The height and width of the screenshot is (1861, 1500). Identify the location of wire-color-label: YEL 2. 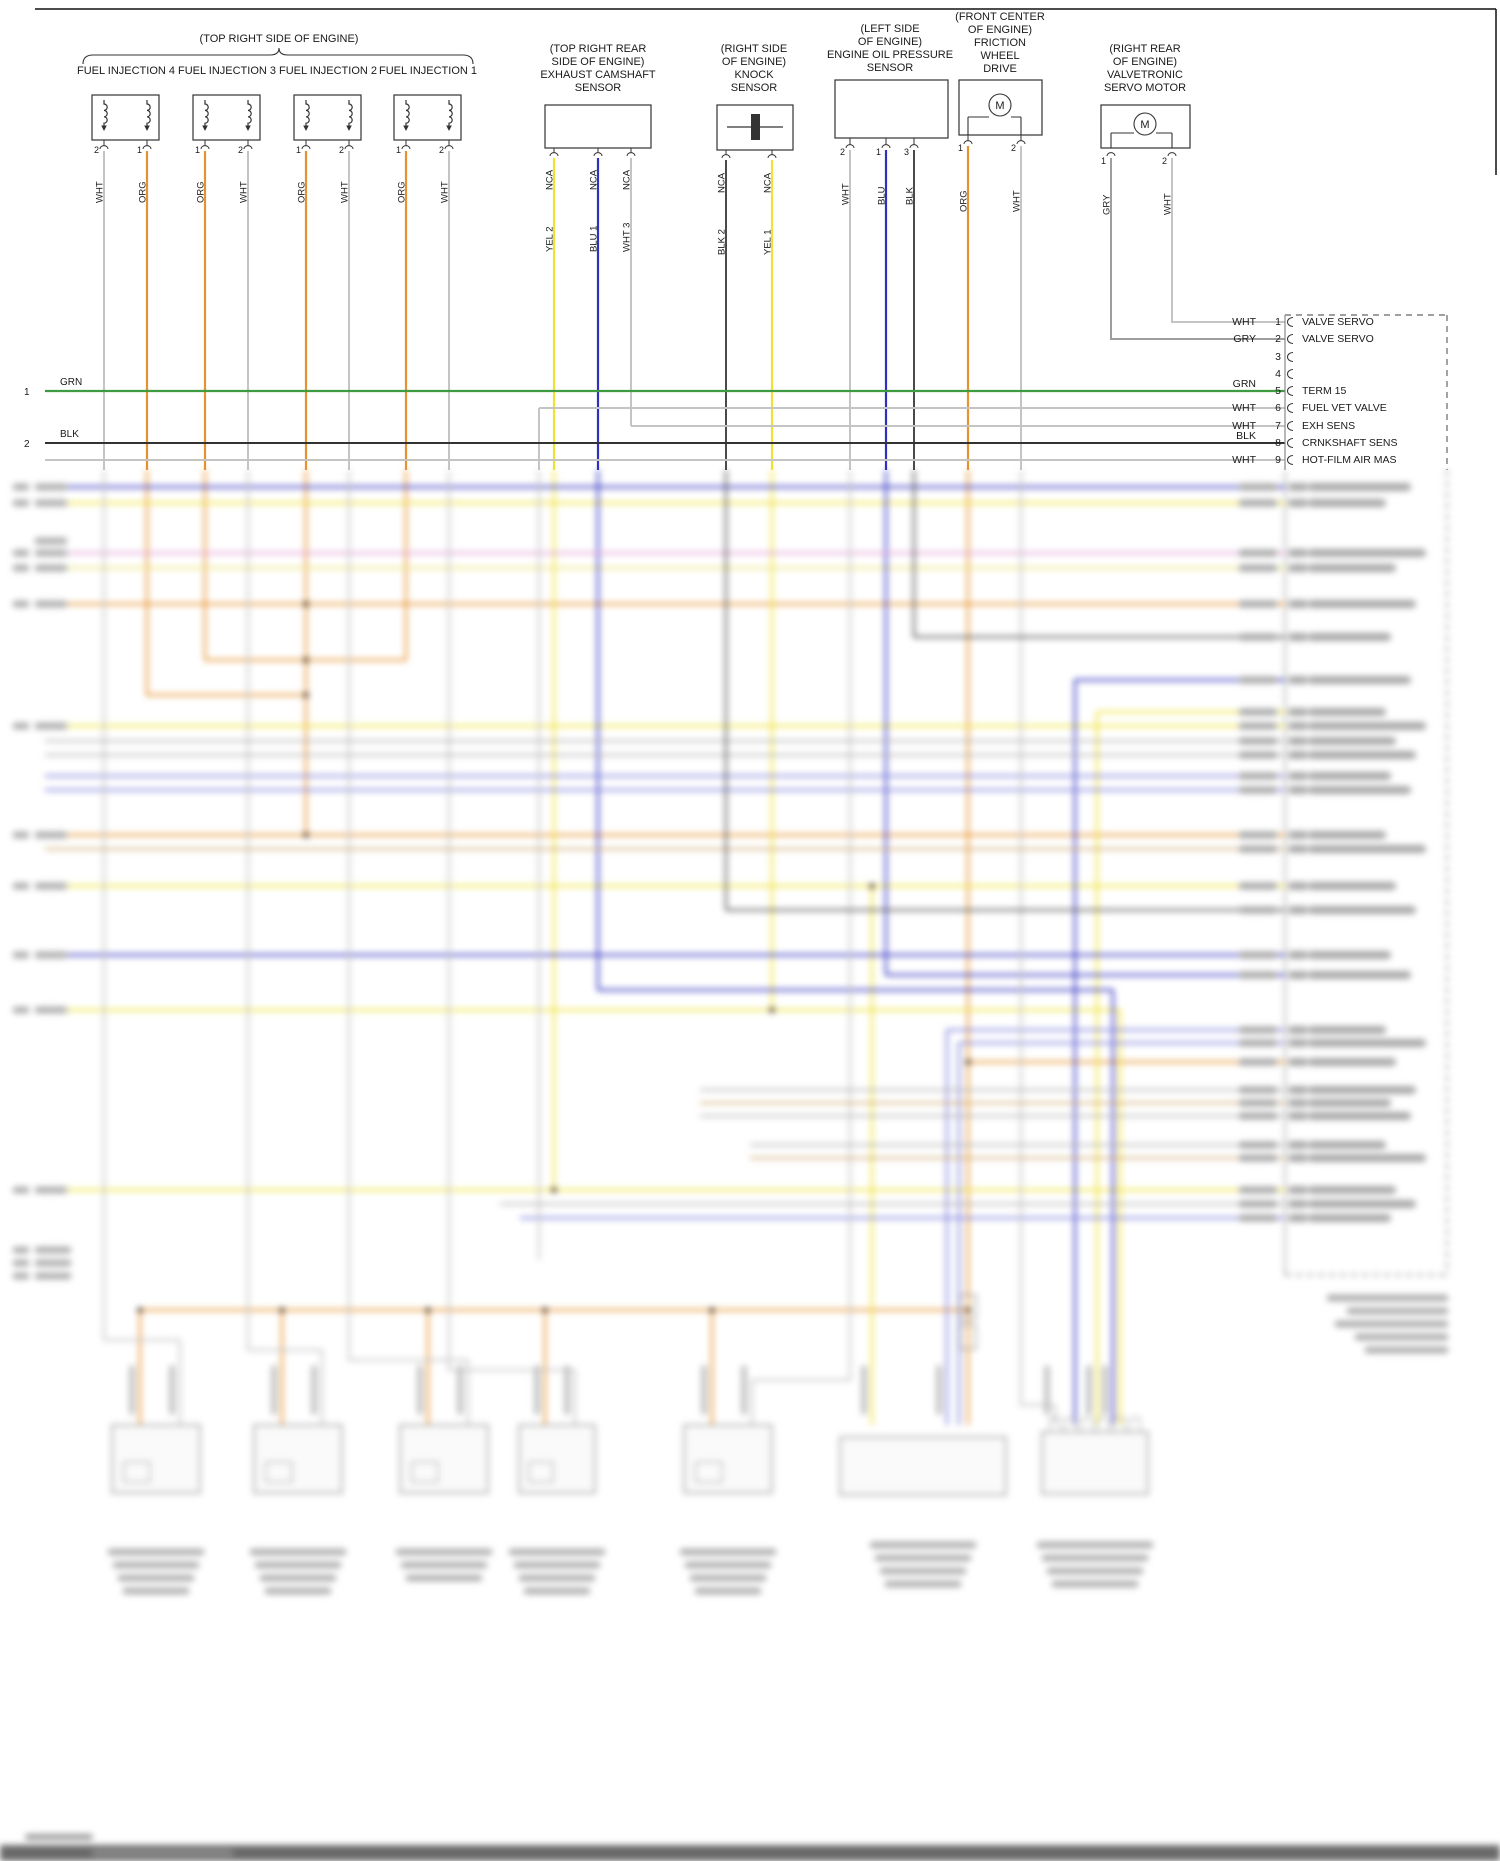
(550, 239).